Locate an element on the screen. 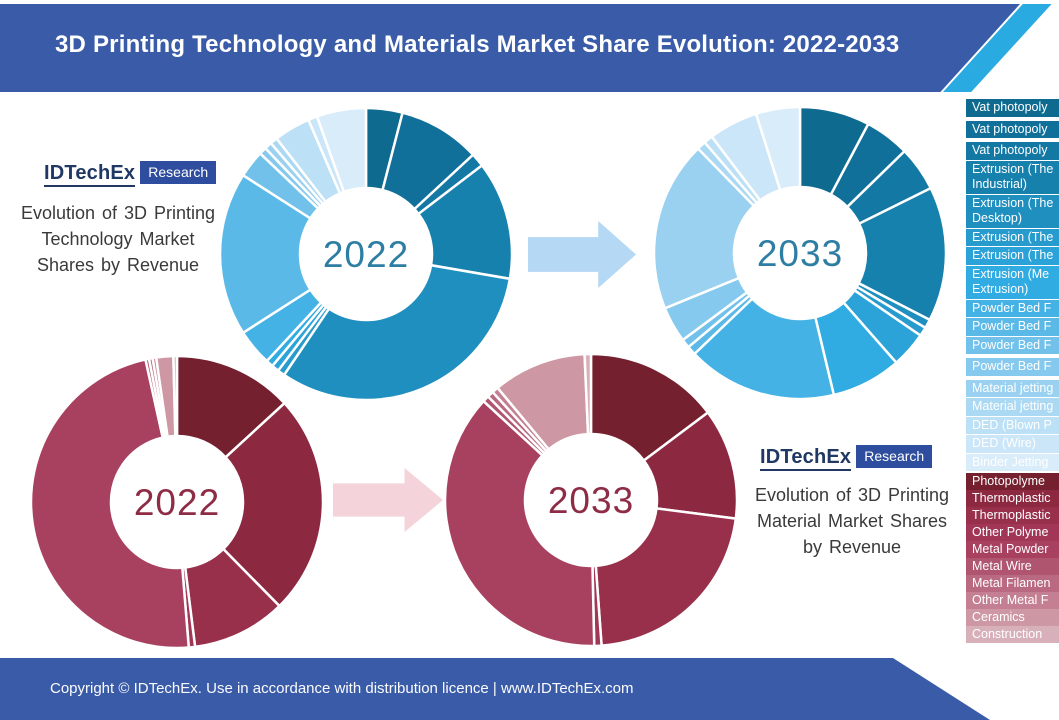 The height and width of the screenshot is (720, 1059). legend-item-label: Construction is located at coordinates (1007, 634).